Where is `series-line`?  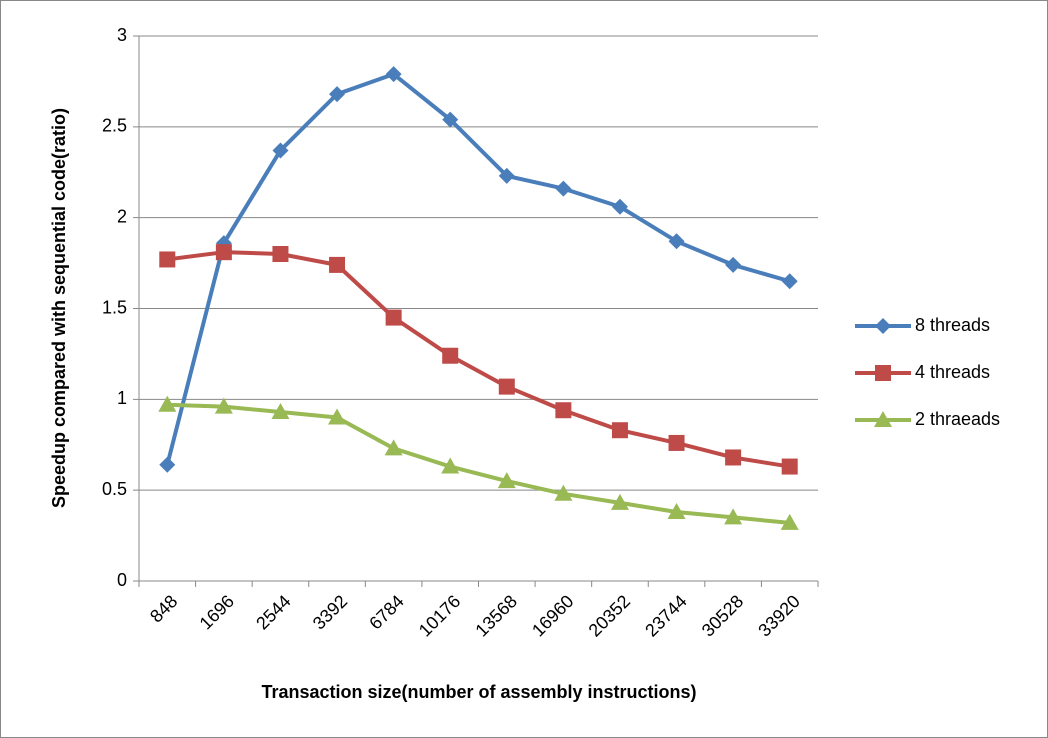 series-line is located at coordinates (478, 463).